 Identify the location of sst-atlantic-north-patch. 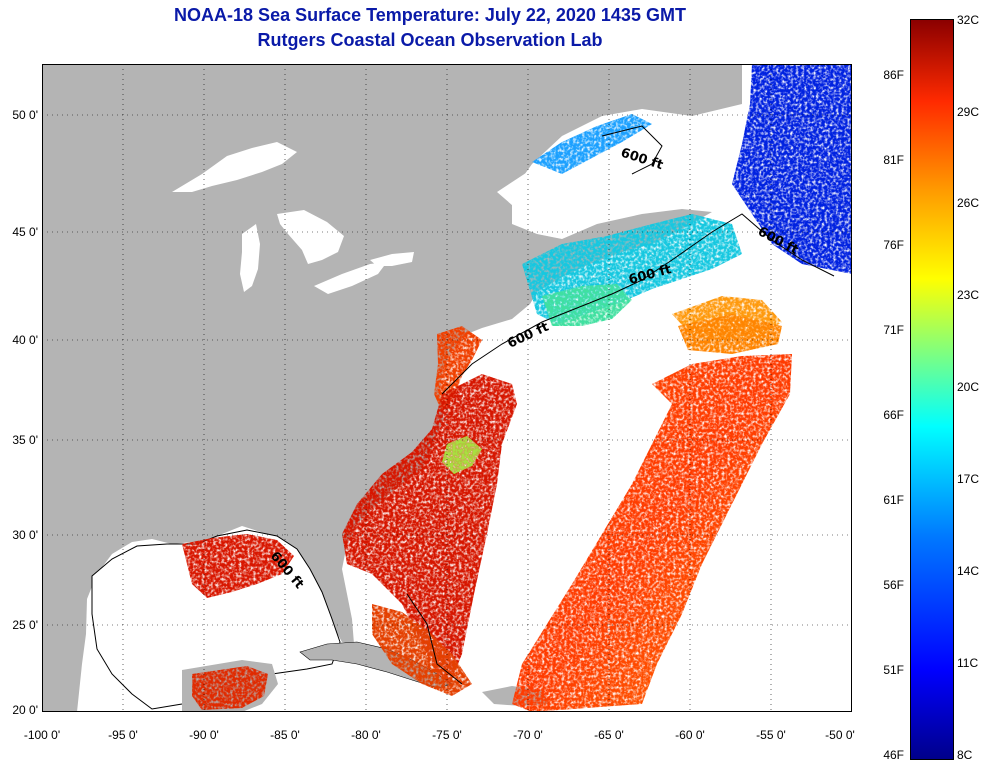
(730, 334).